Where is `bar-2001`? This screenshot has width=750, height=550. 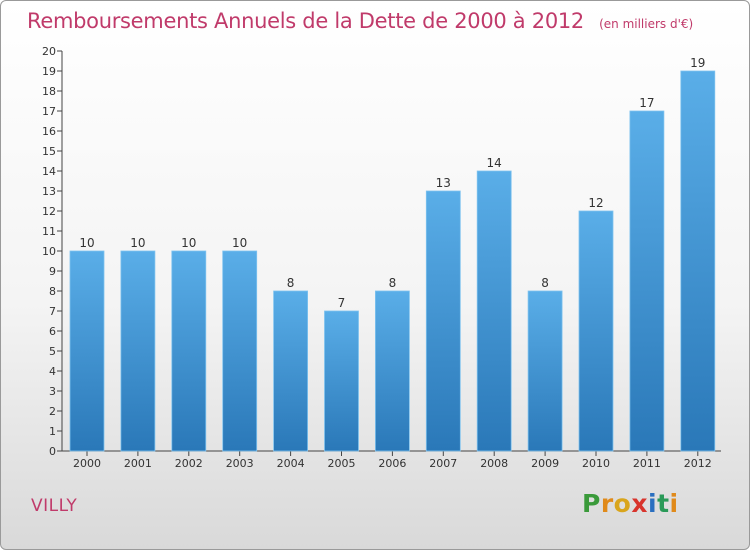 bar-2001 is located at coordinates (138, 351).